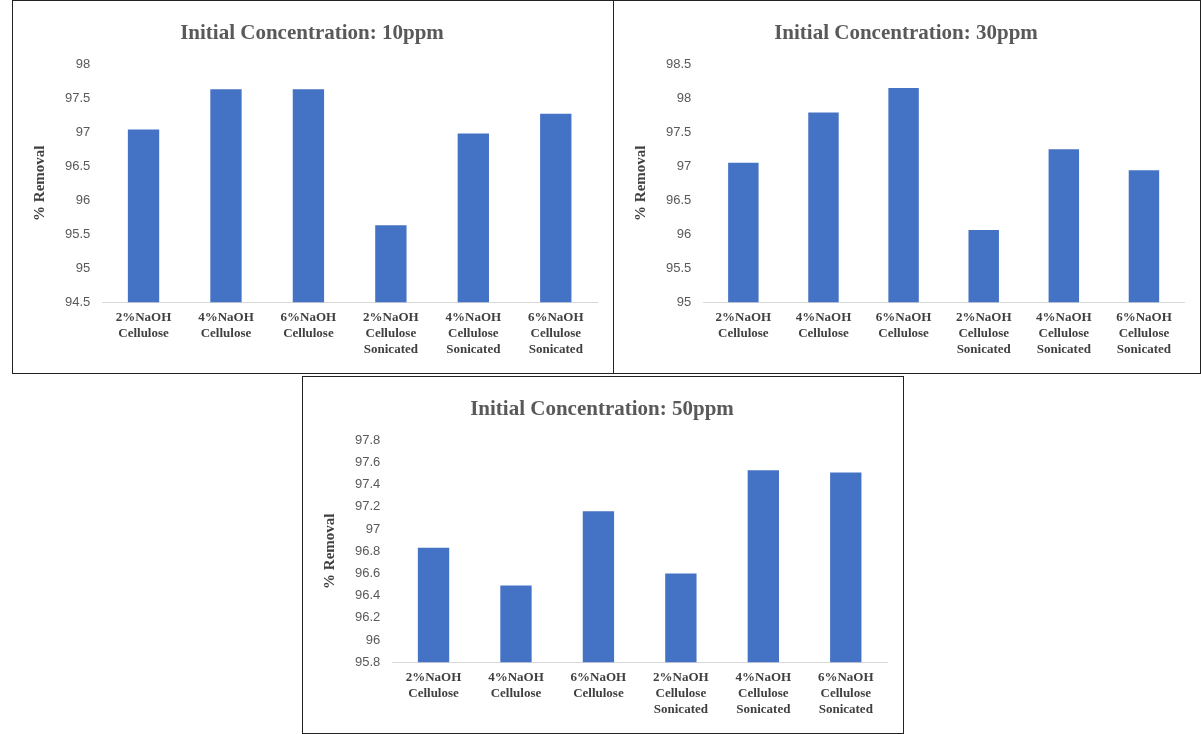 The height and width of the screenshot is (734, 1201). What do you see at coordinates (367, 617) in the screenshot?
I see `y-tick-label: 96.2` at bounding box center [367, 617].